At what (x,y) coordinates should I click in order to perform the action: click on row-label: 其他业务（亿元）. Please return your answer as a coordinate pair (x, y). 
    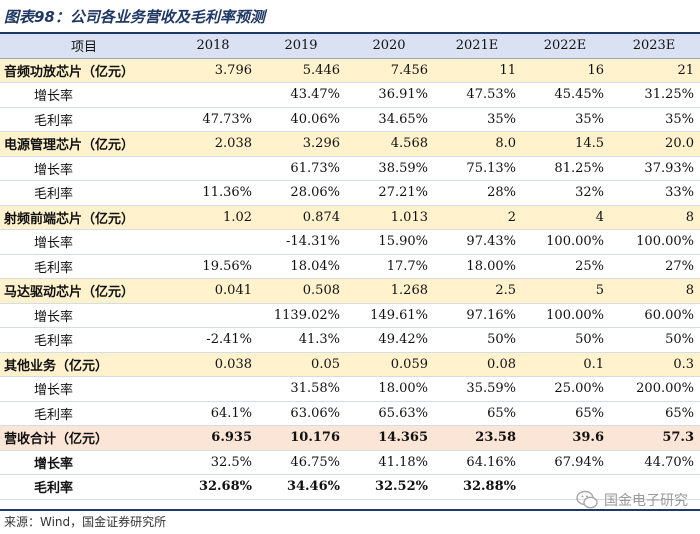
    Looking at the image, I should click on (85, 364).